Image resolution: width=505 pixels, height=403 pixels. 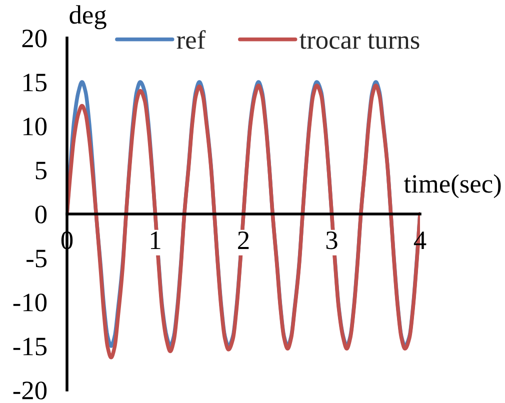 I want to click on x-tick-label: 3, so click(x=332, y=241).